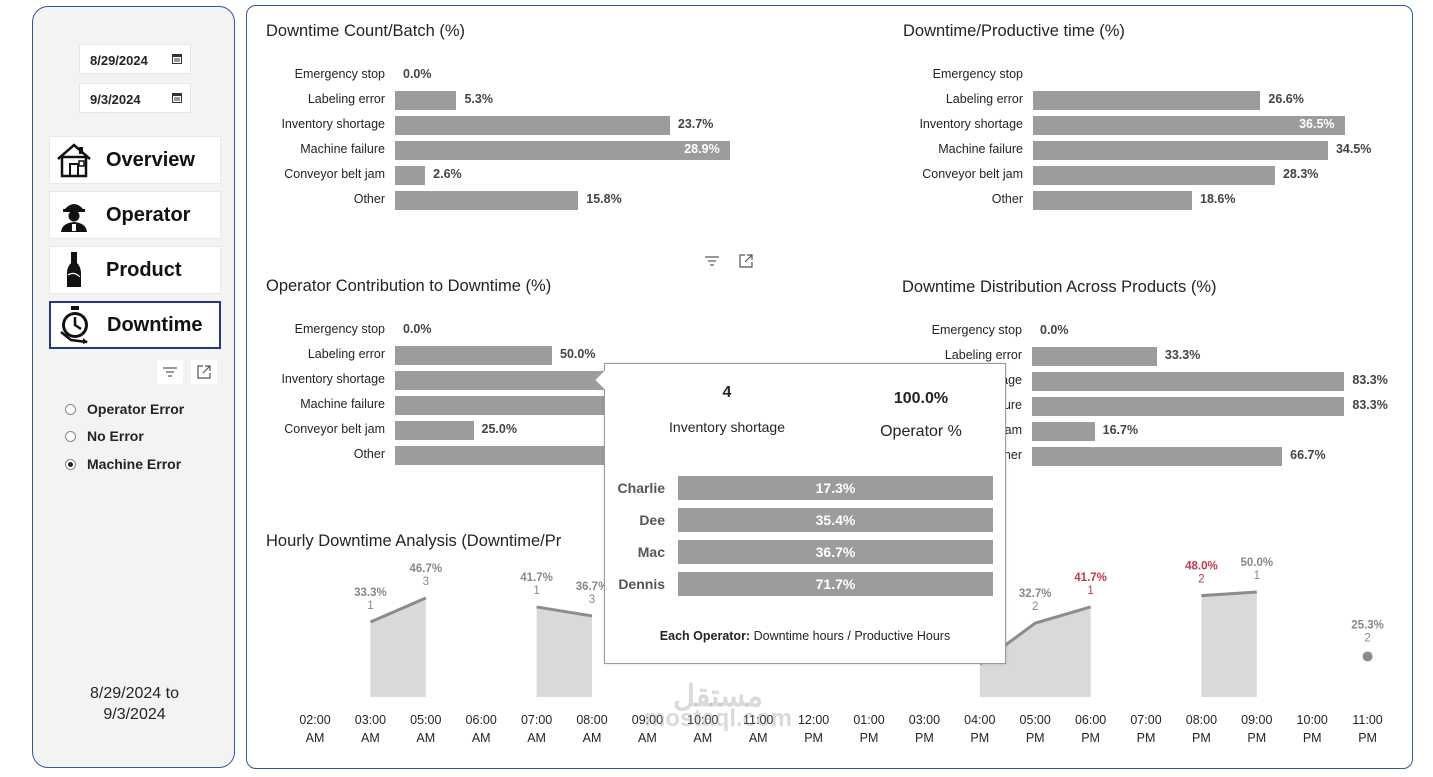 This screenshot has height=777, width=1433. I want to click on radio-operator-error: Operator Error, so click(124, 409).